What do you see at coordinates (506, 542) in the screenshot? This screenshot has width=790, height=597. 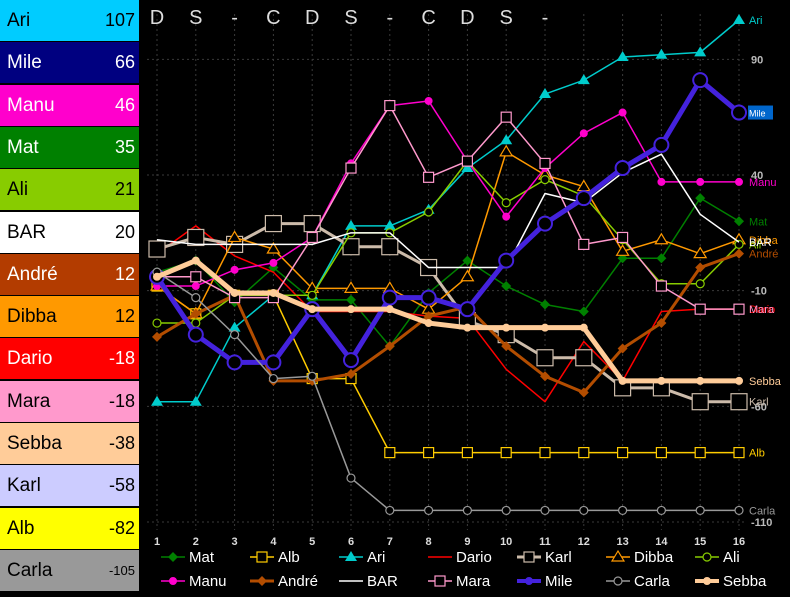 I see `x-tick-label: 10` at bounding box center [506, 542].